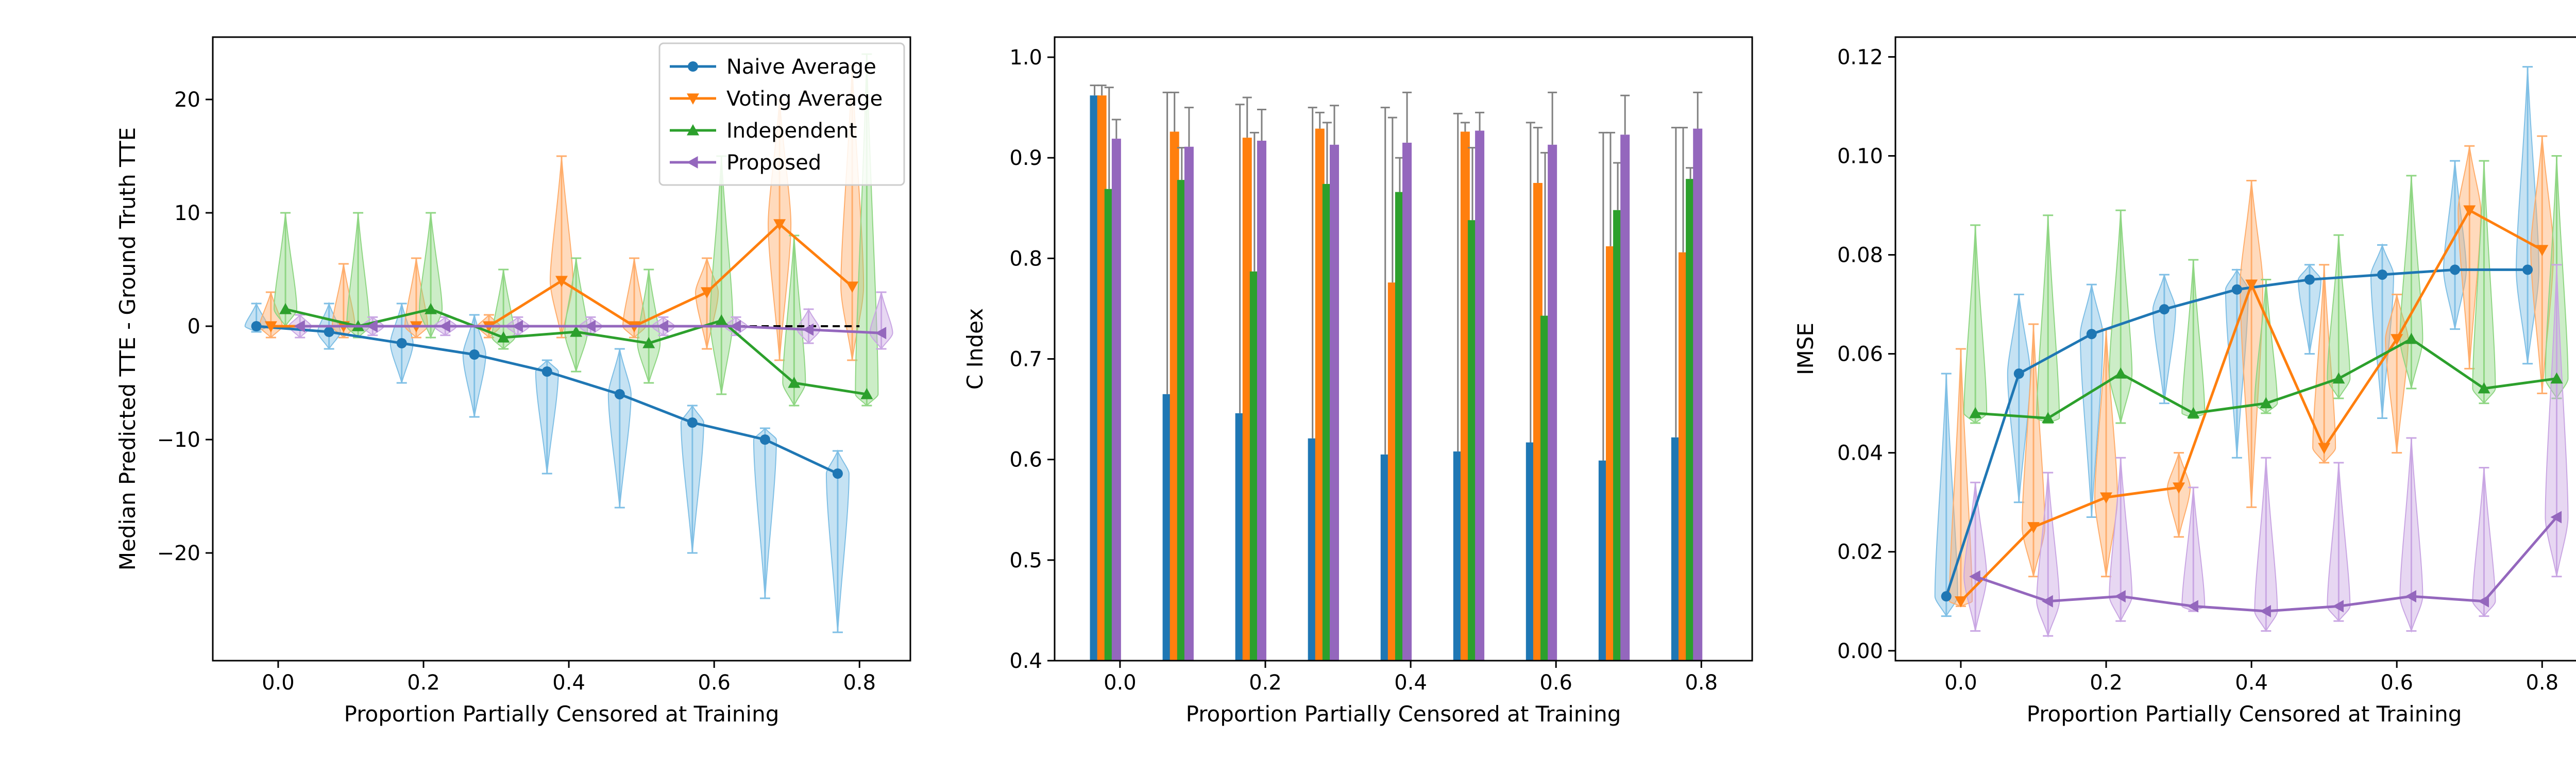 This screenshot has height=773, width=2576. What do you see at coordinates (1860, 354) in the screenshot?
I see `y-tick-label: 0.06` at bounding box center [1860, 354].